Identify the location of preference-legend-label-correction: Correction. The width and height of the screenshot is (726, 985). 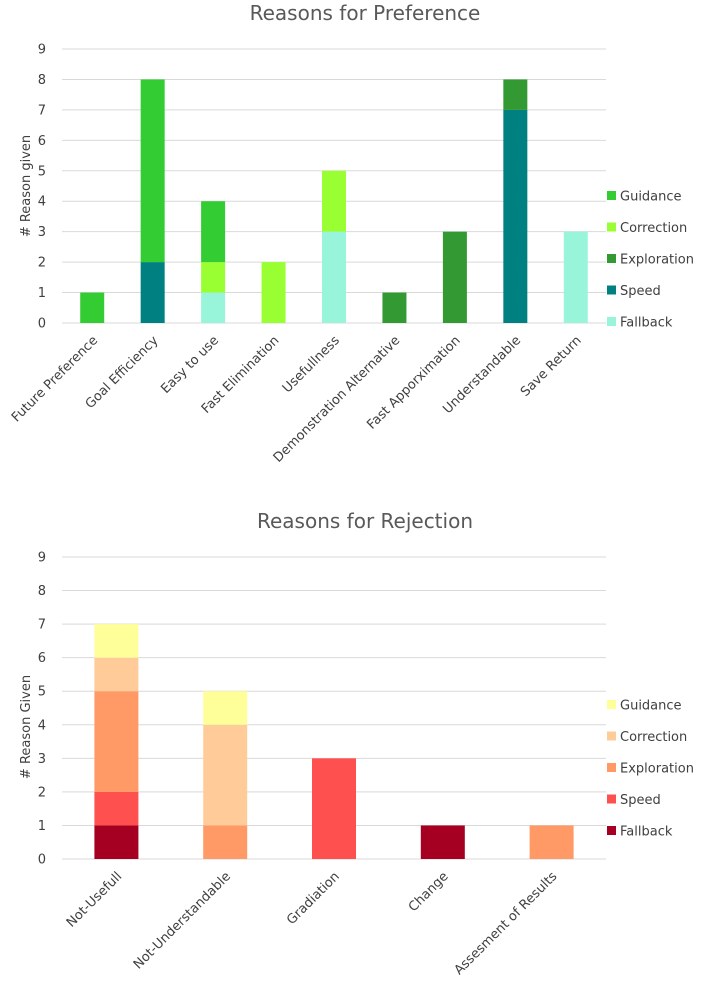
(653, 228).